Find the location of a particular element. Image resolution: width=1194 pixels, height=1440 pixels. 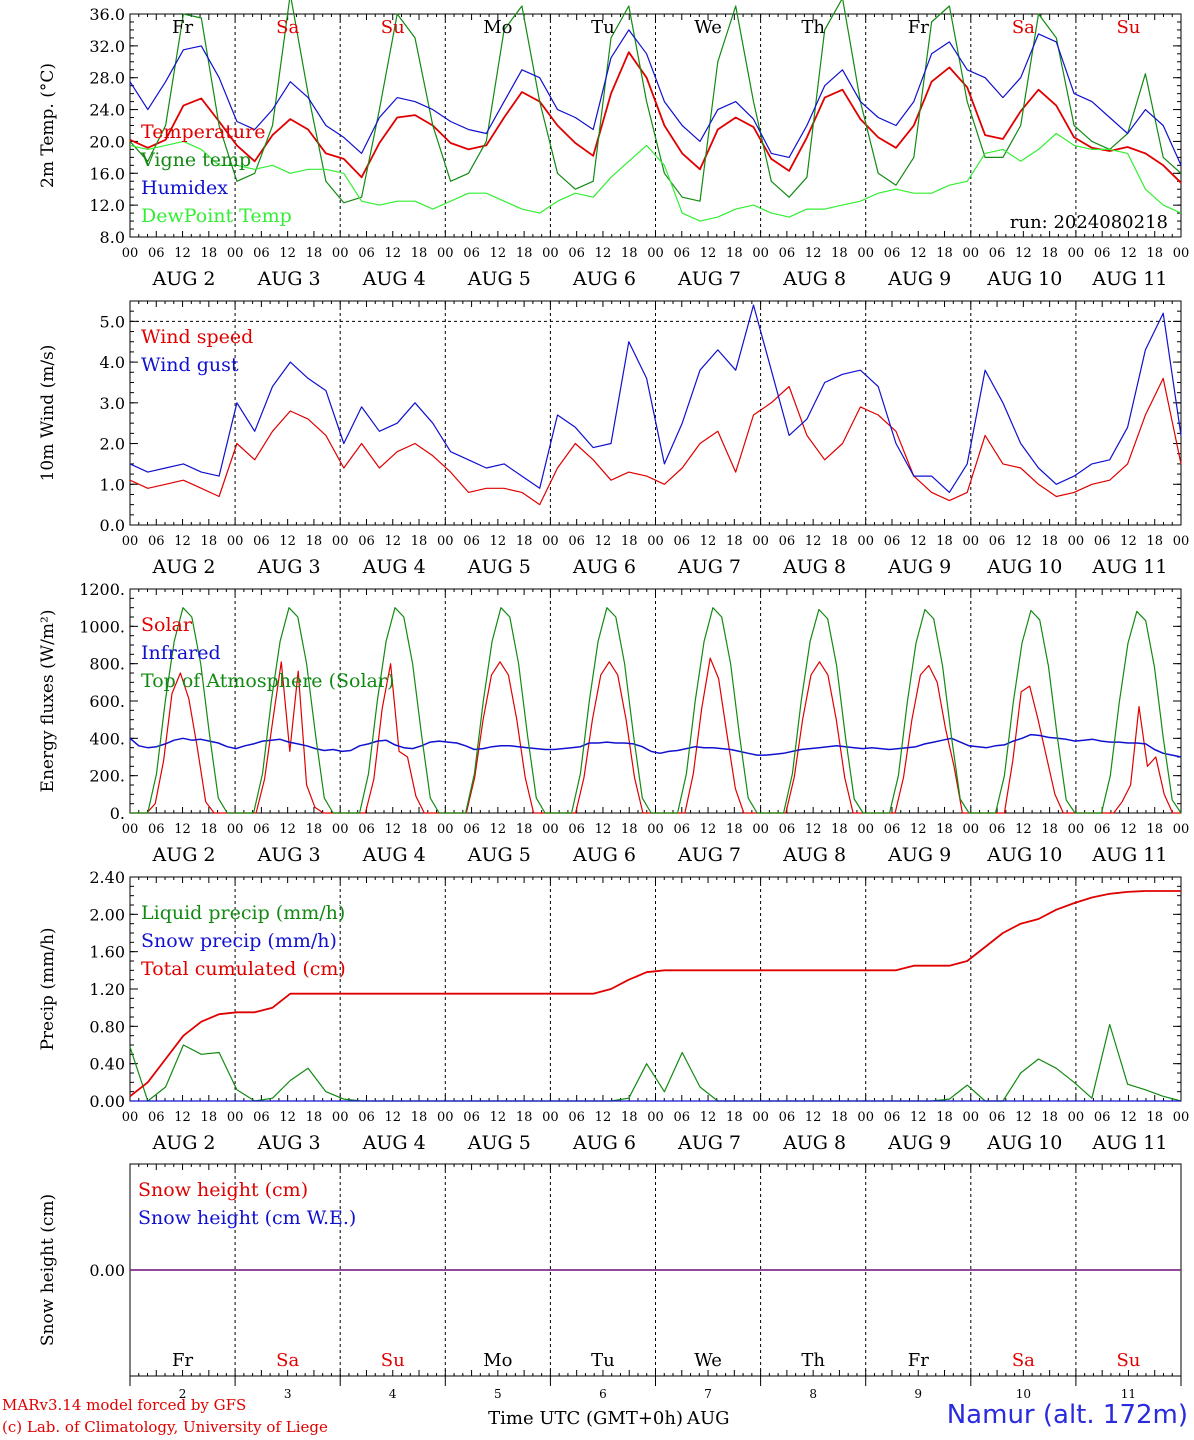

model-credit: MARv3.14 model forced by GFS is located at coordinates (124, 1405).